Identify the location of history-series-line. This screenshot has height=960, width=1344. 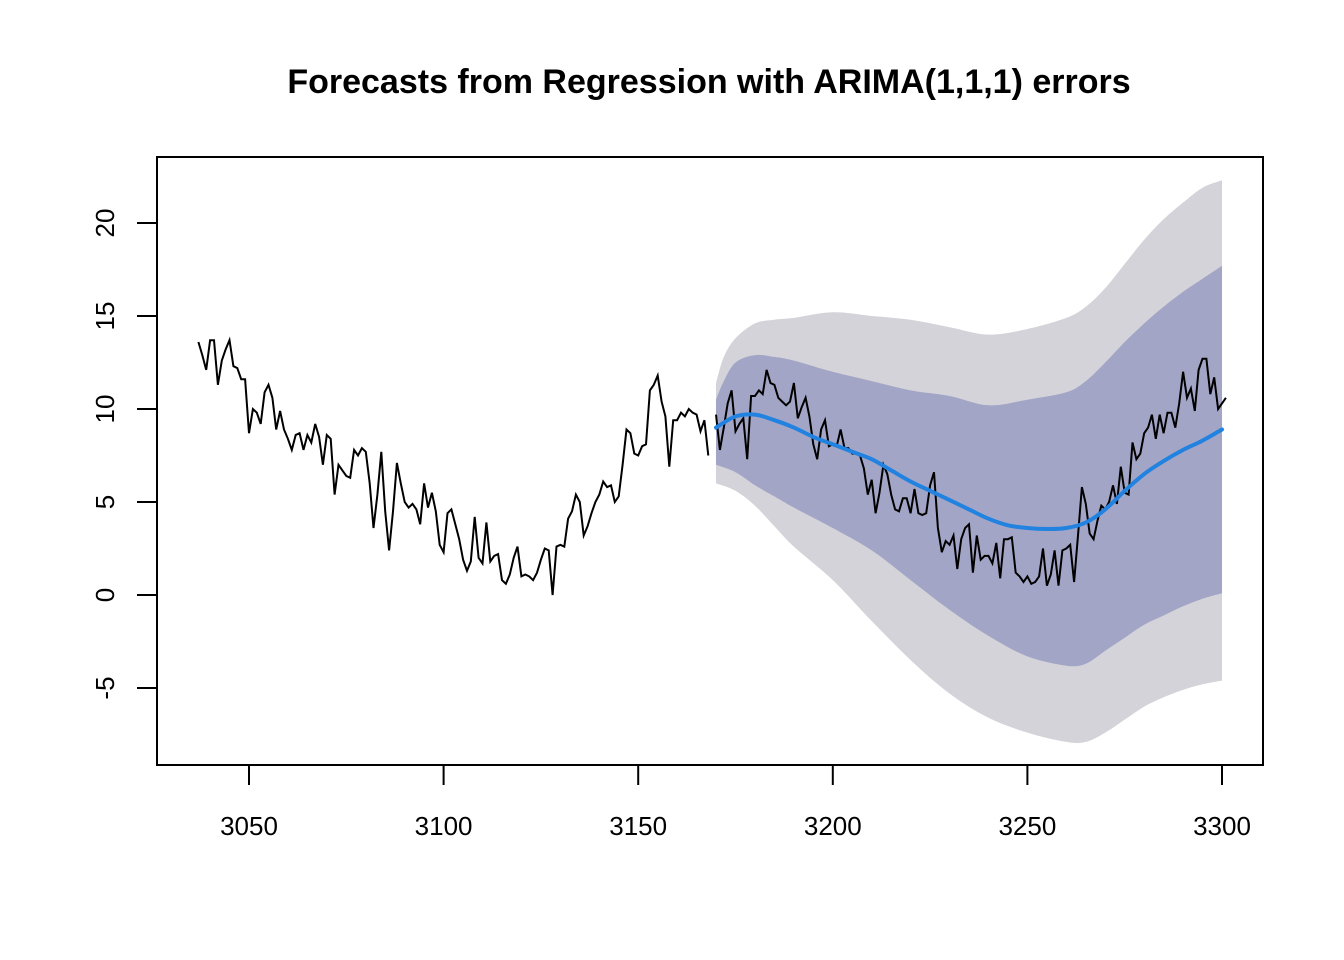
(453, 466).